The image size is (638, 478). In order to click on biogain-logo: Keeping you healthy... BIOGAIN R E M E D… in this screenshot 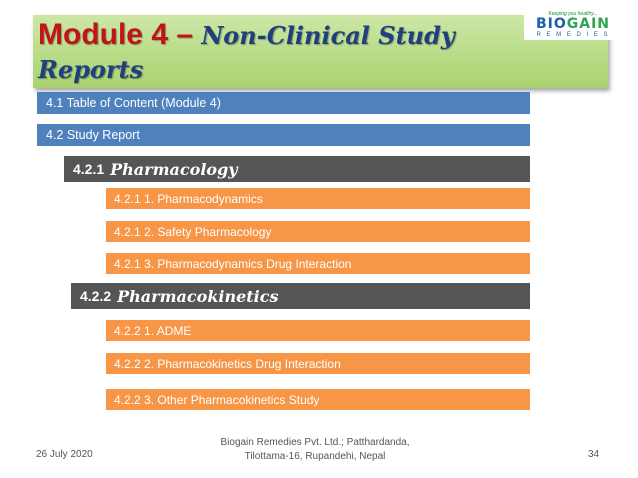, I will do `click(573, 25)`.